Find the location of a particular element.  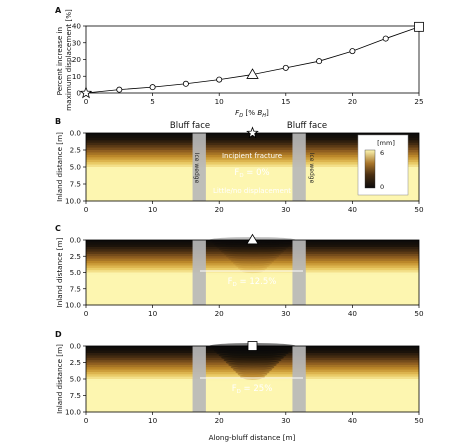

bluff-face-left-label: Bluff face is located at coordinates (190, 126).